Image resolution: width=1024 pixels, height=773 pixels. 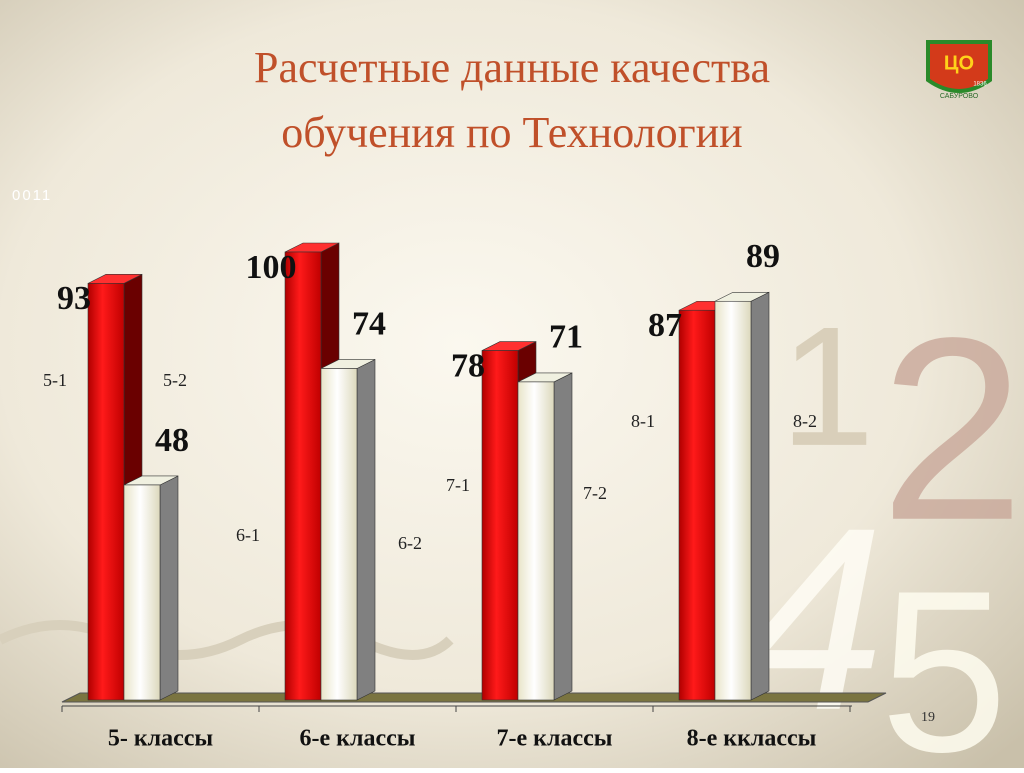 What do you see at coordinates (952, 430) in the screenshot?
I see `decor-digit: 2` at bounding box center [952, 430].